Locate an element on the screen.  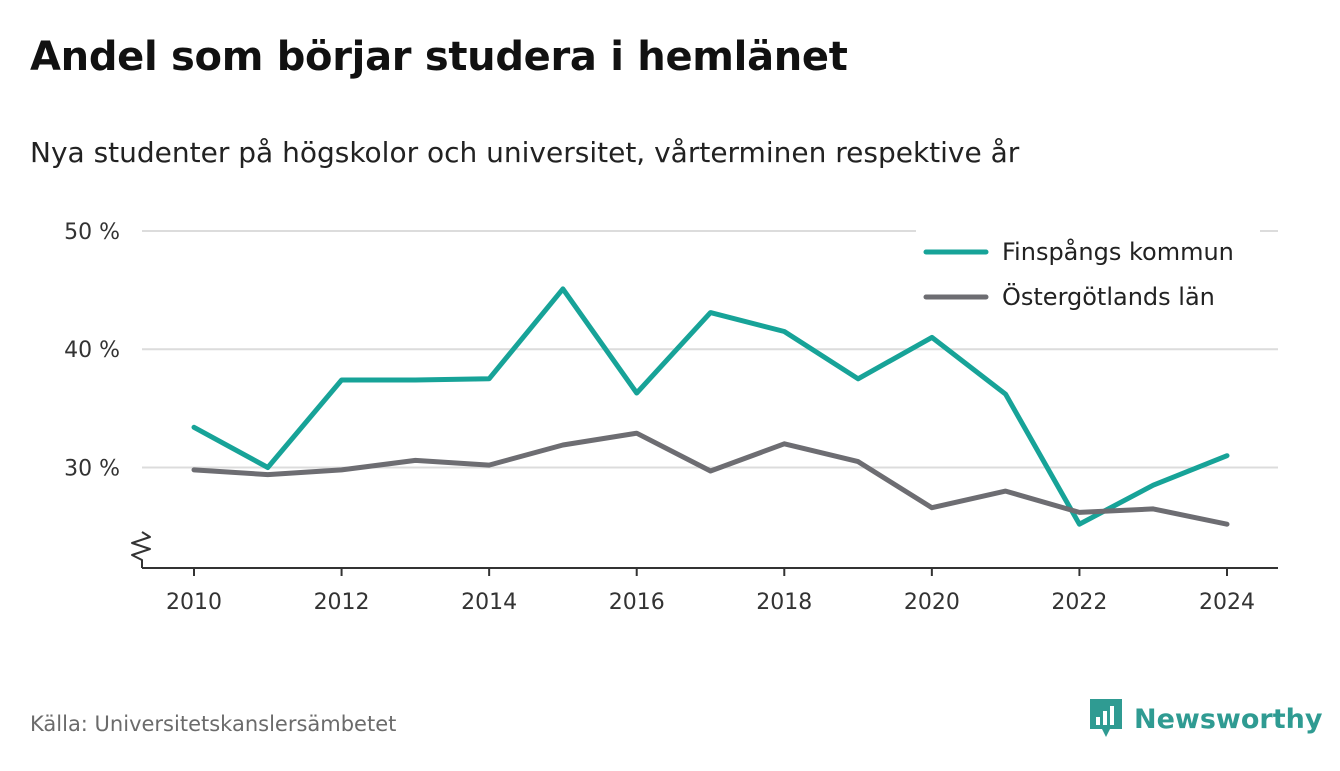
x-tick-label: 2020 is located at coordinates (932, 602).